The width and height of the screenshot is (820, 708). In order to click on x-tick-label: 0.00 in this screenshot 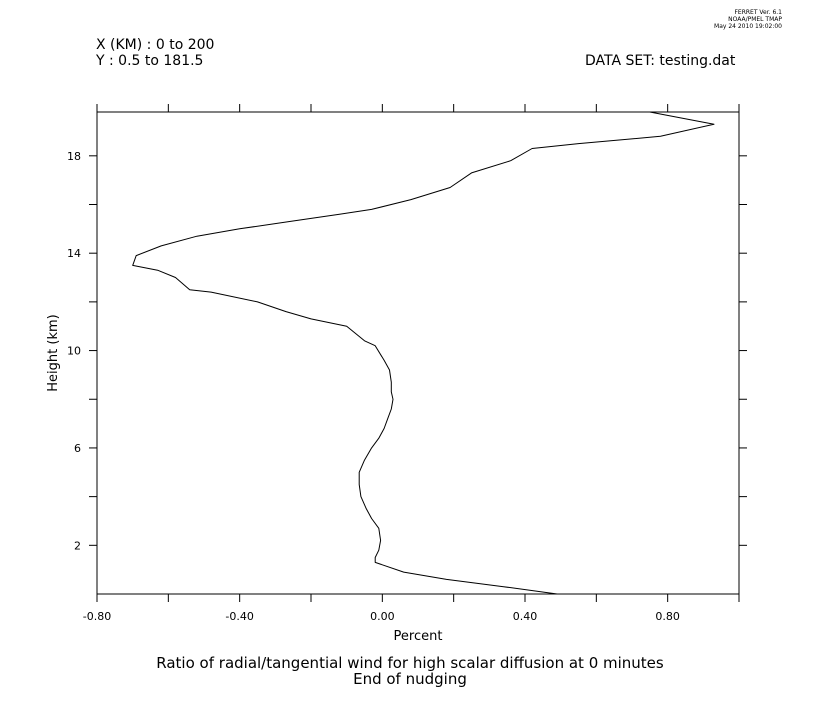, I will do `click(382, 616)`.